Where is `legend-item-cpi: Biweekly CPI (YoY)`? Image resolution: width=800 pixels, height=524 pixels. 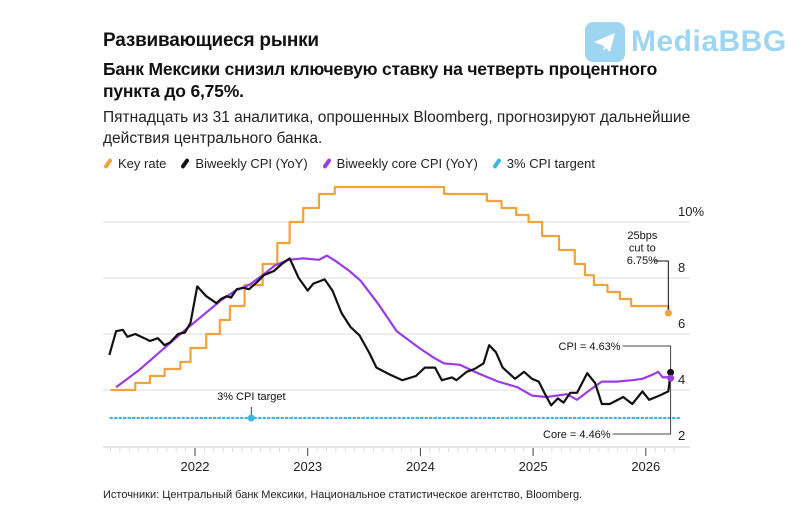
legend-item-cpi: Biweekly CPI (YoY) is located at coordinates (244, 163).